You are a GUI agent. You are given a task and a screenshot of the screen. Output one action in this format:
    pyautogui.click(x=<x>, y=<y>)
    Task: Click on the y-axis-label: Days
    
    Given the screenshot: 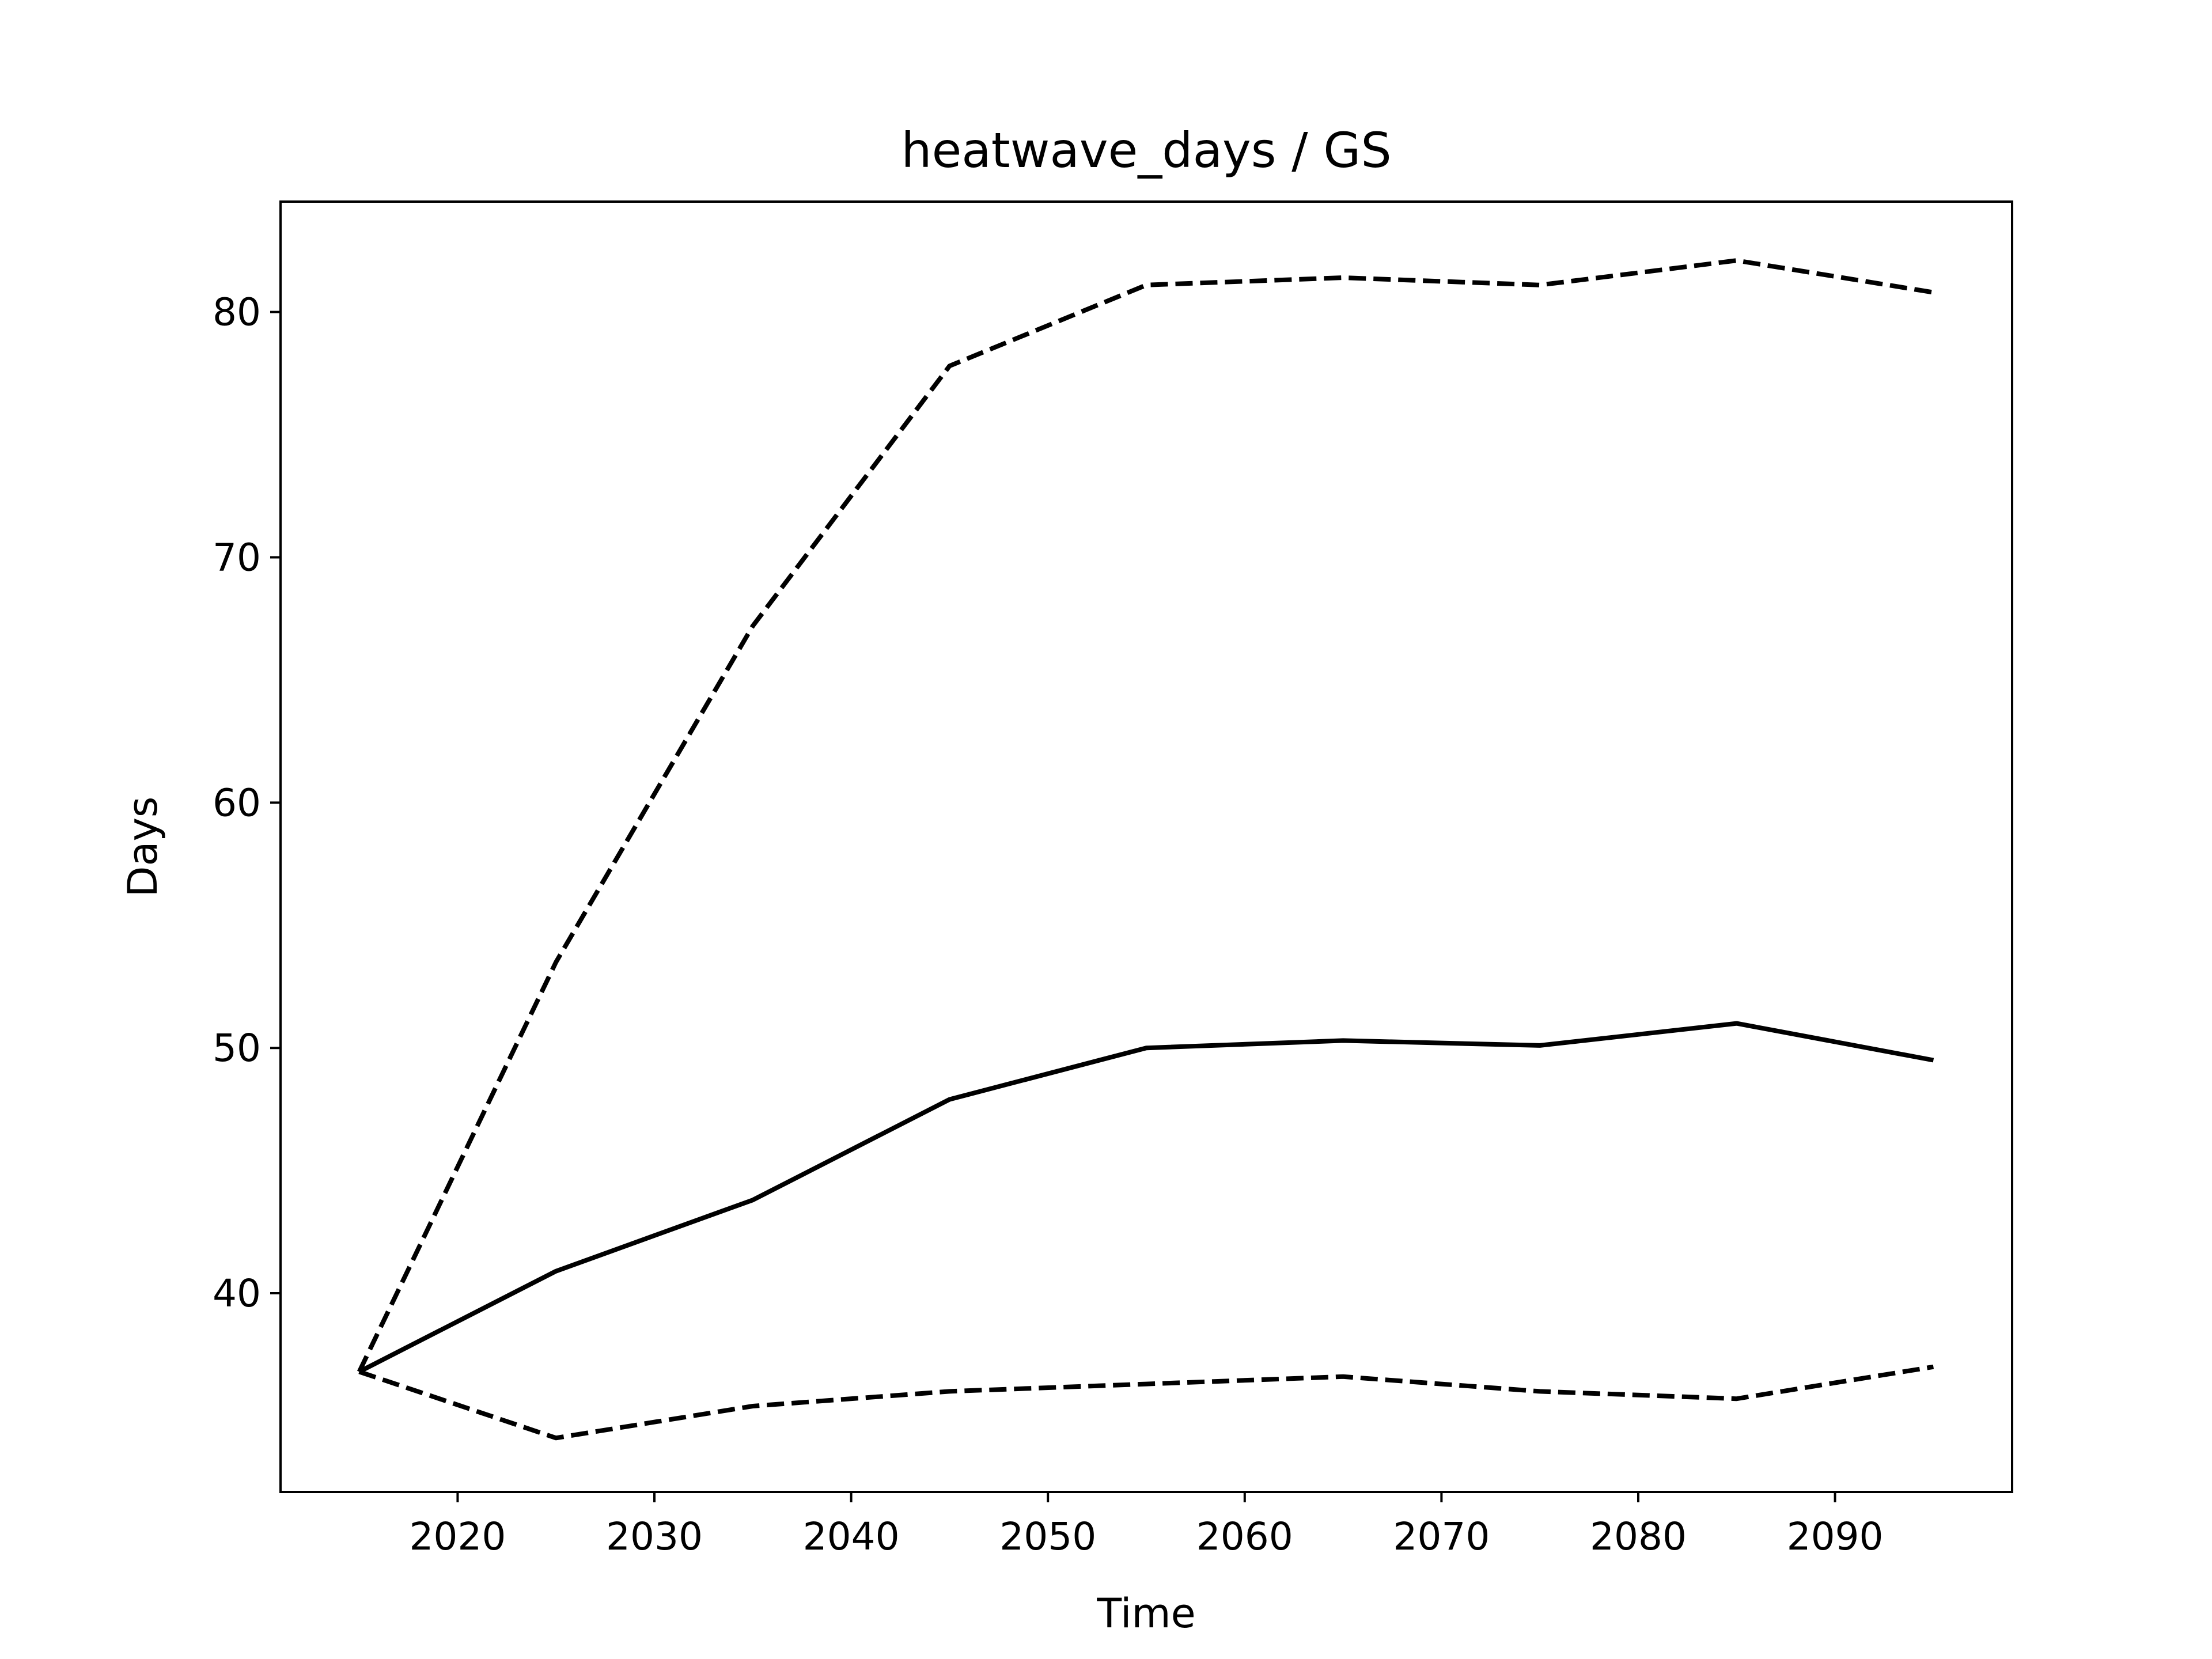 What is the action you would take?
    pyautogui.click(x=142, y=847)
    